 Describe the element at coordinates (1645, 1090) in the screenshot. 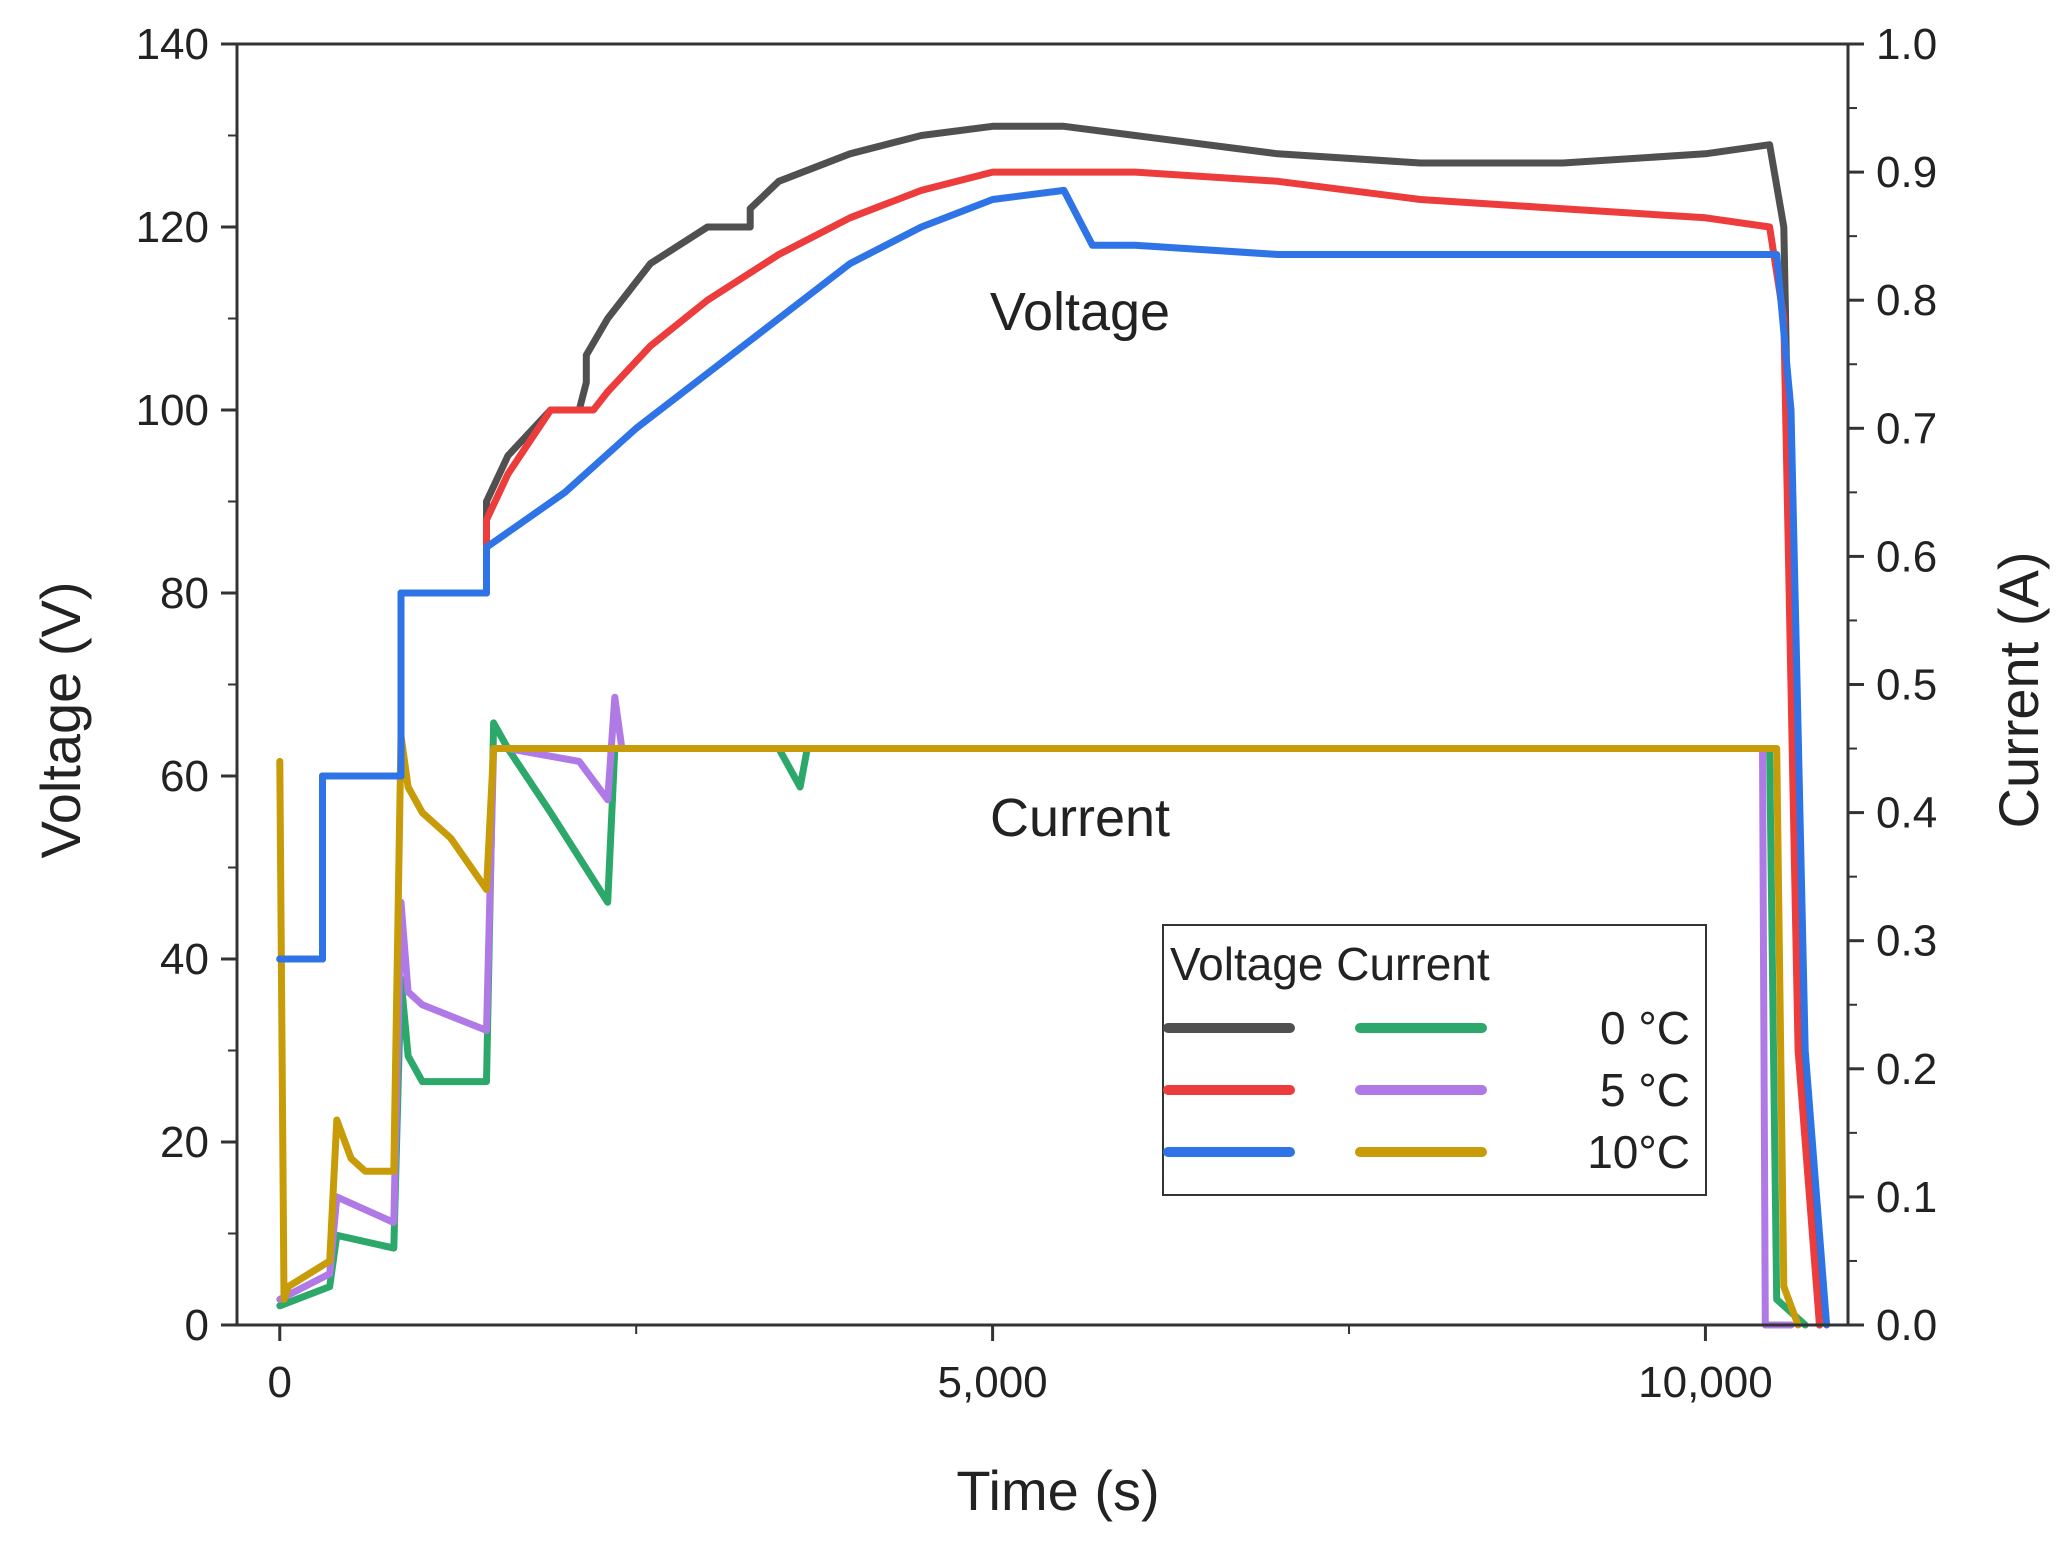

I see `legend-label: 5 °C` at that location.